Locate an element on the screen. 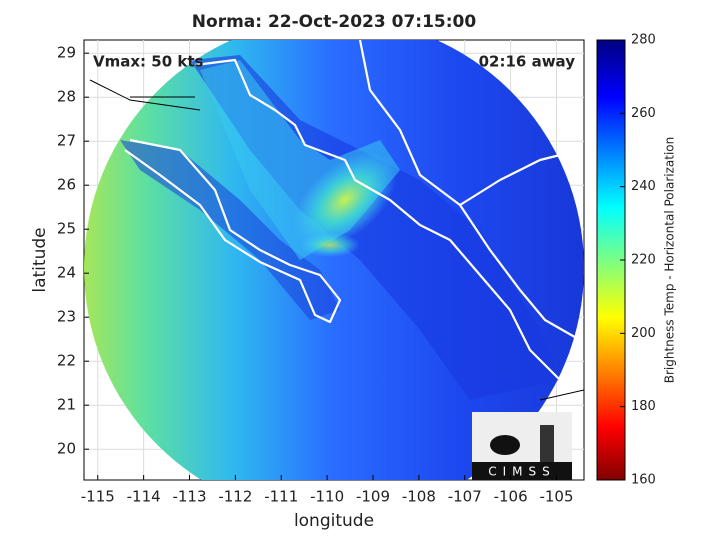  annotation: Vmax: 50 kts is located at coordinates (148, 62).